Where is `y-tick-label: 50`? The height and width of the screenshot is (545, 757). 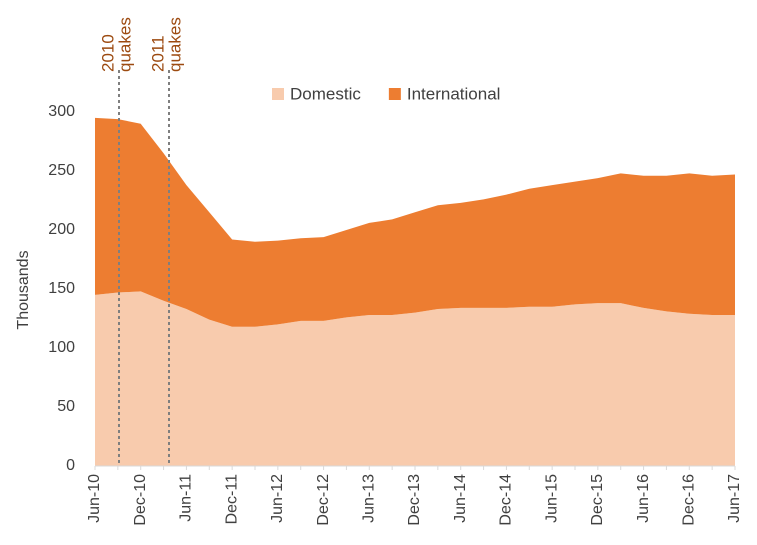
y-tick-label: 50 is located at coordinates (66, 406).